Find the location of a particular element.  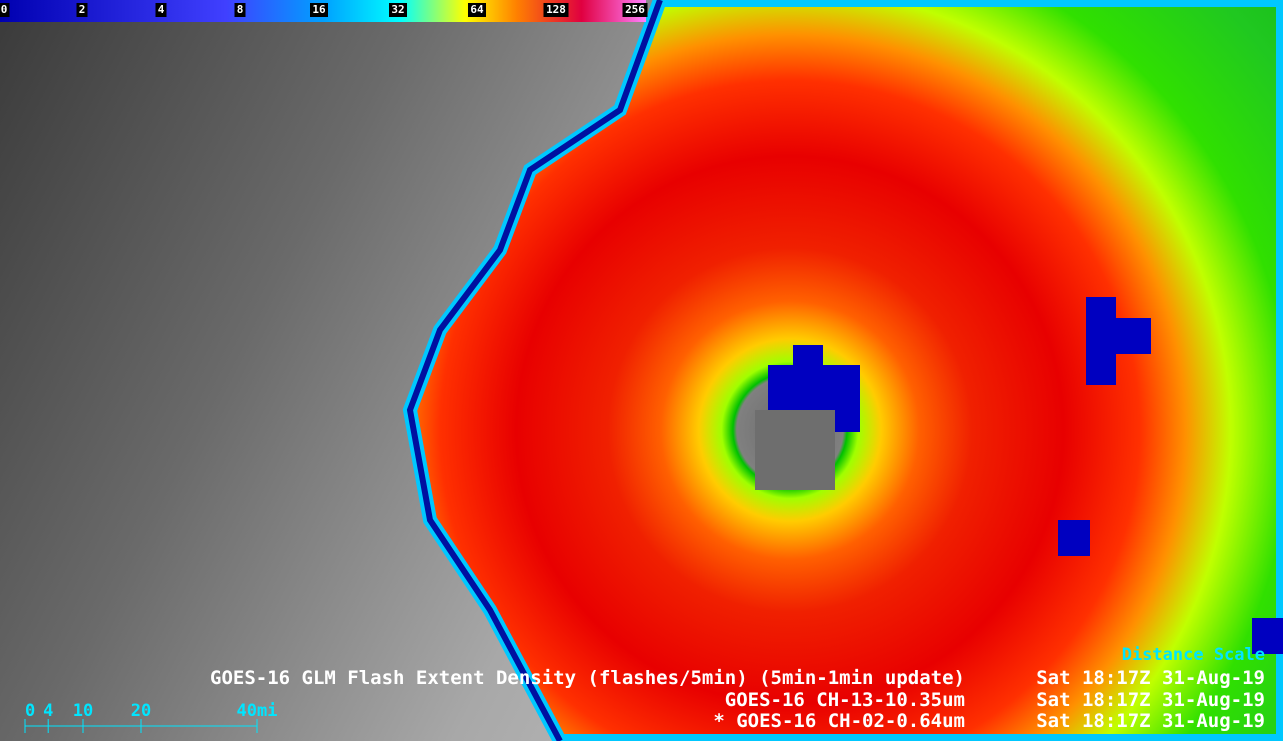

distance-scale-label: 0 is located at coordinates (30, 711).